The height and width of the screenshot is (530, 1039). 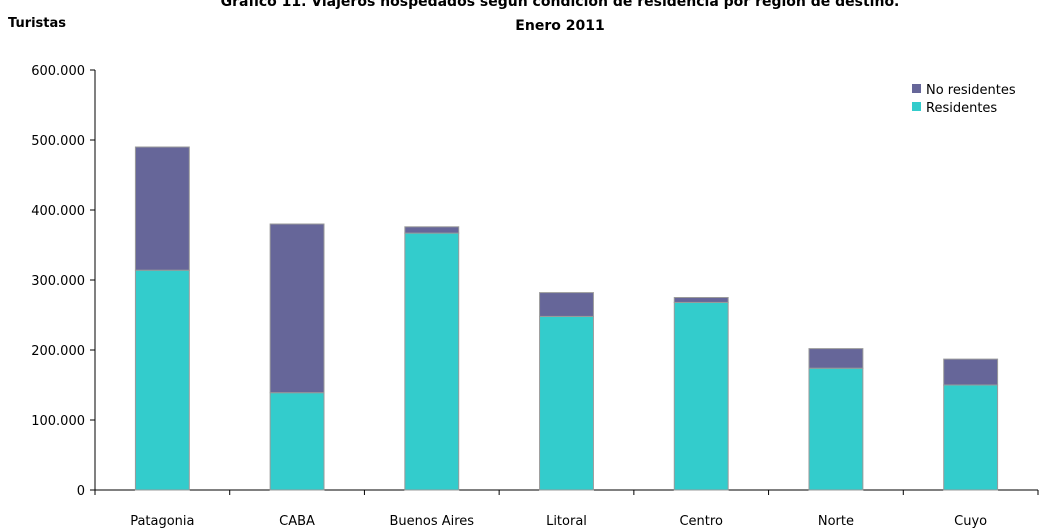 I want to click on chart-subtitle: Enero 2011, so click(x=559, y=26).